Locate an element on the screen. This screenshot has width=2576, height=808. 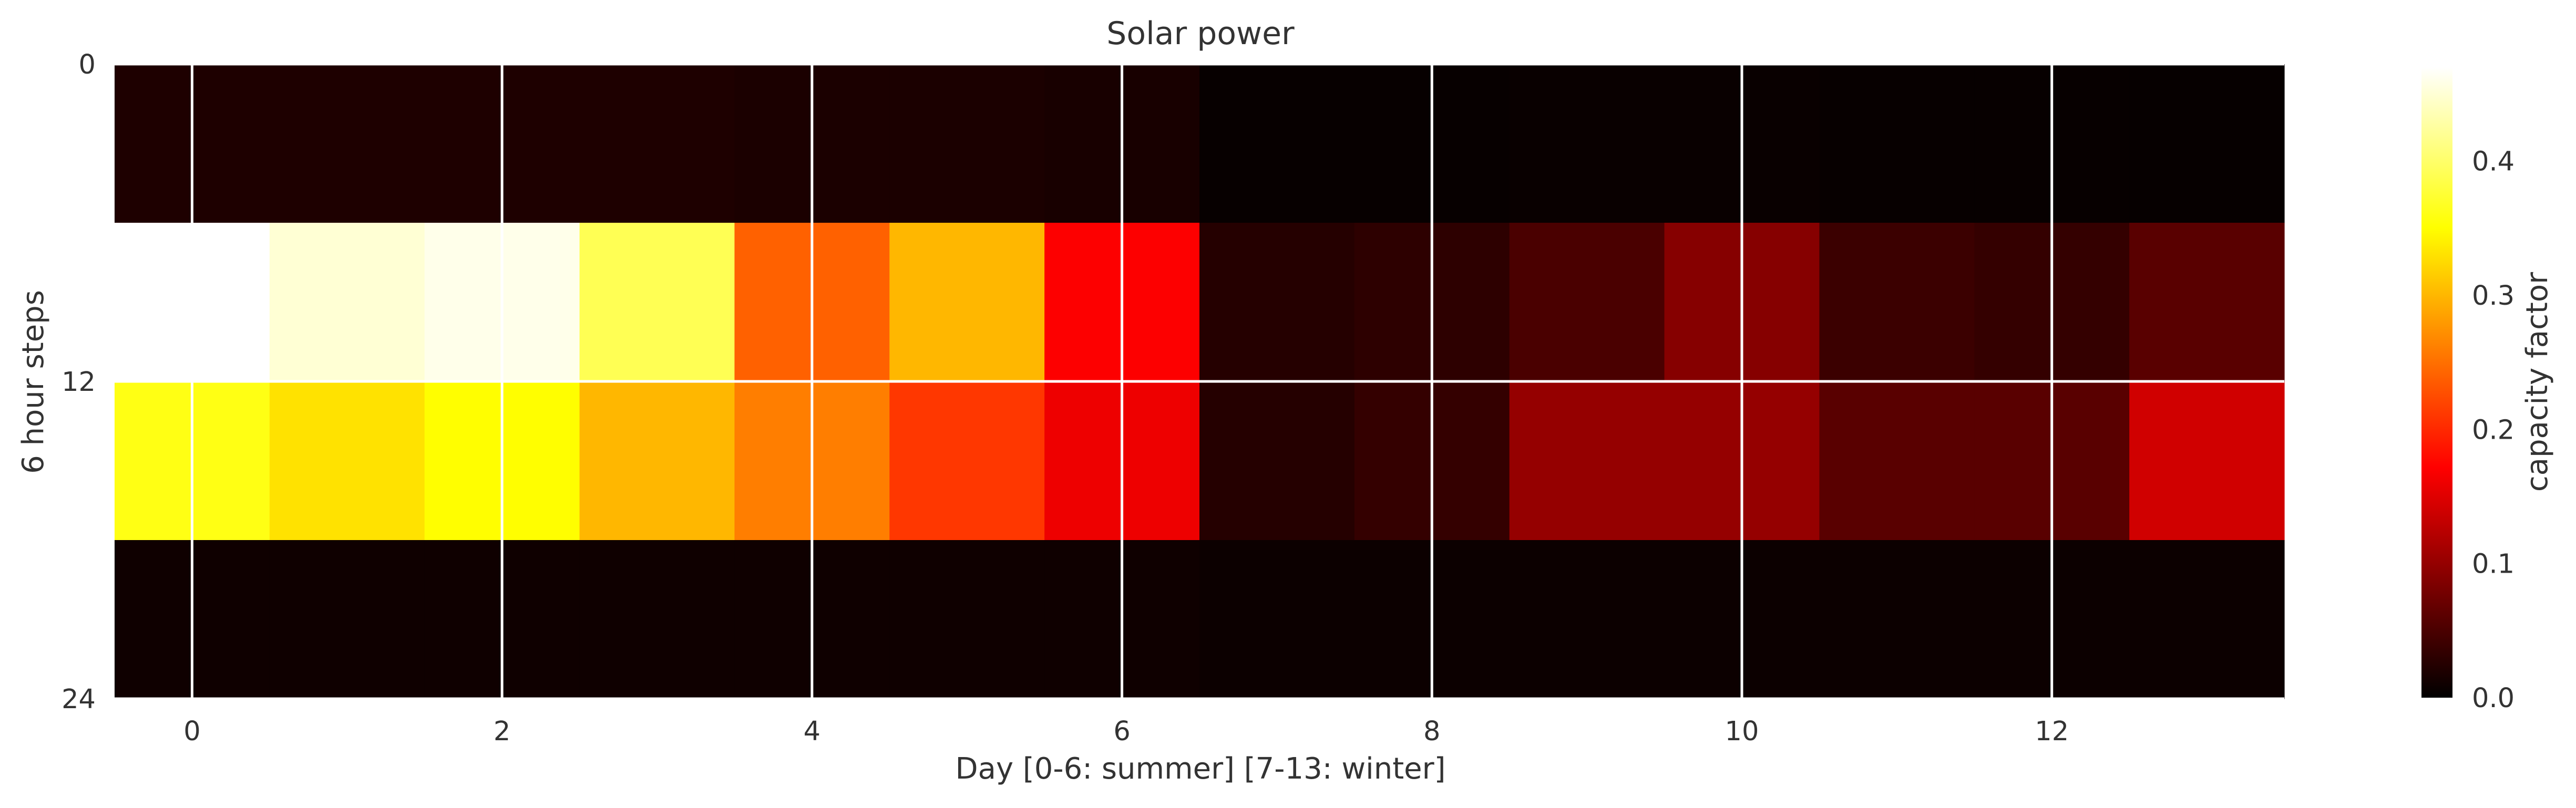
colorbar is located at coordinates (2436, 382).